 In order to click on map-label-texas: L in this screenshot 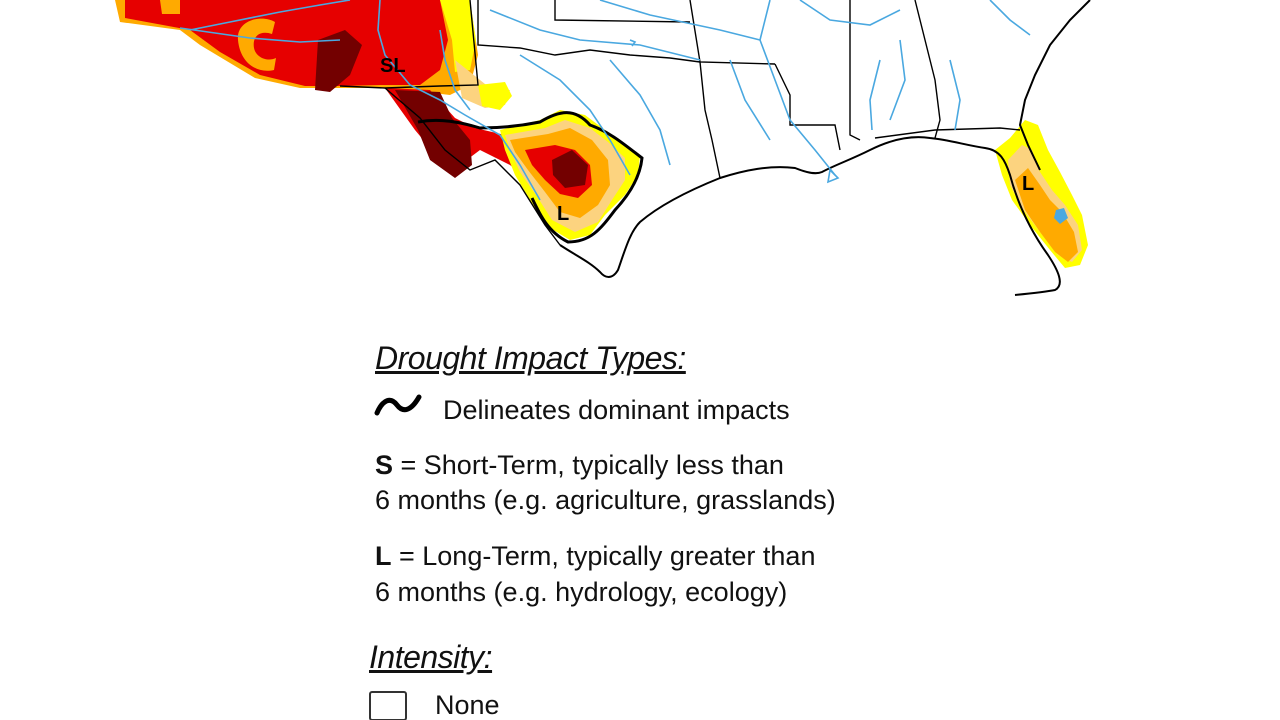, I will do `click(563, 214)`.